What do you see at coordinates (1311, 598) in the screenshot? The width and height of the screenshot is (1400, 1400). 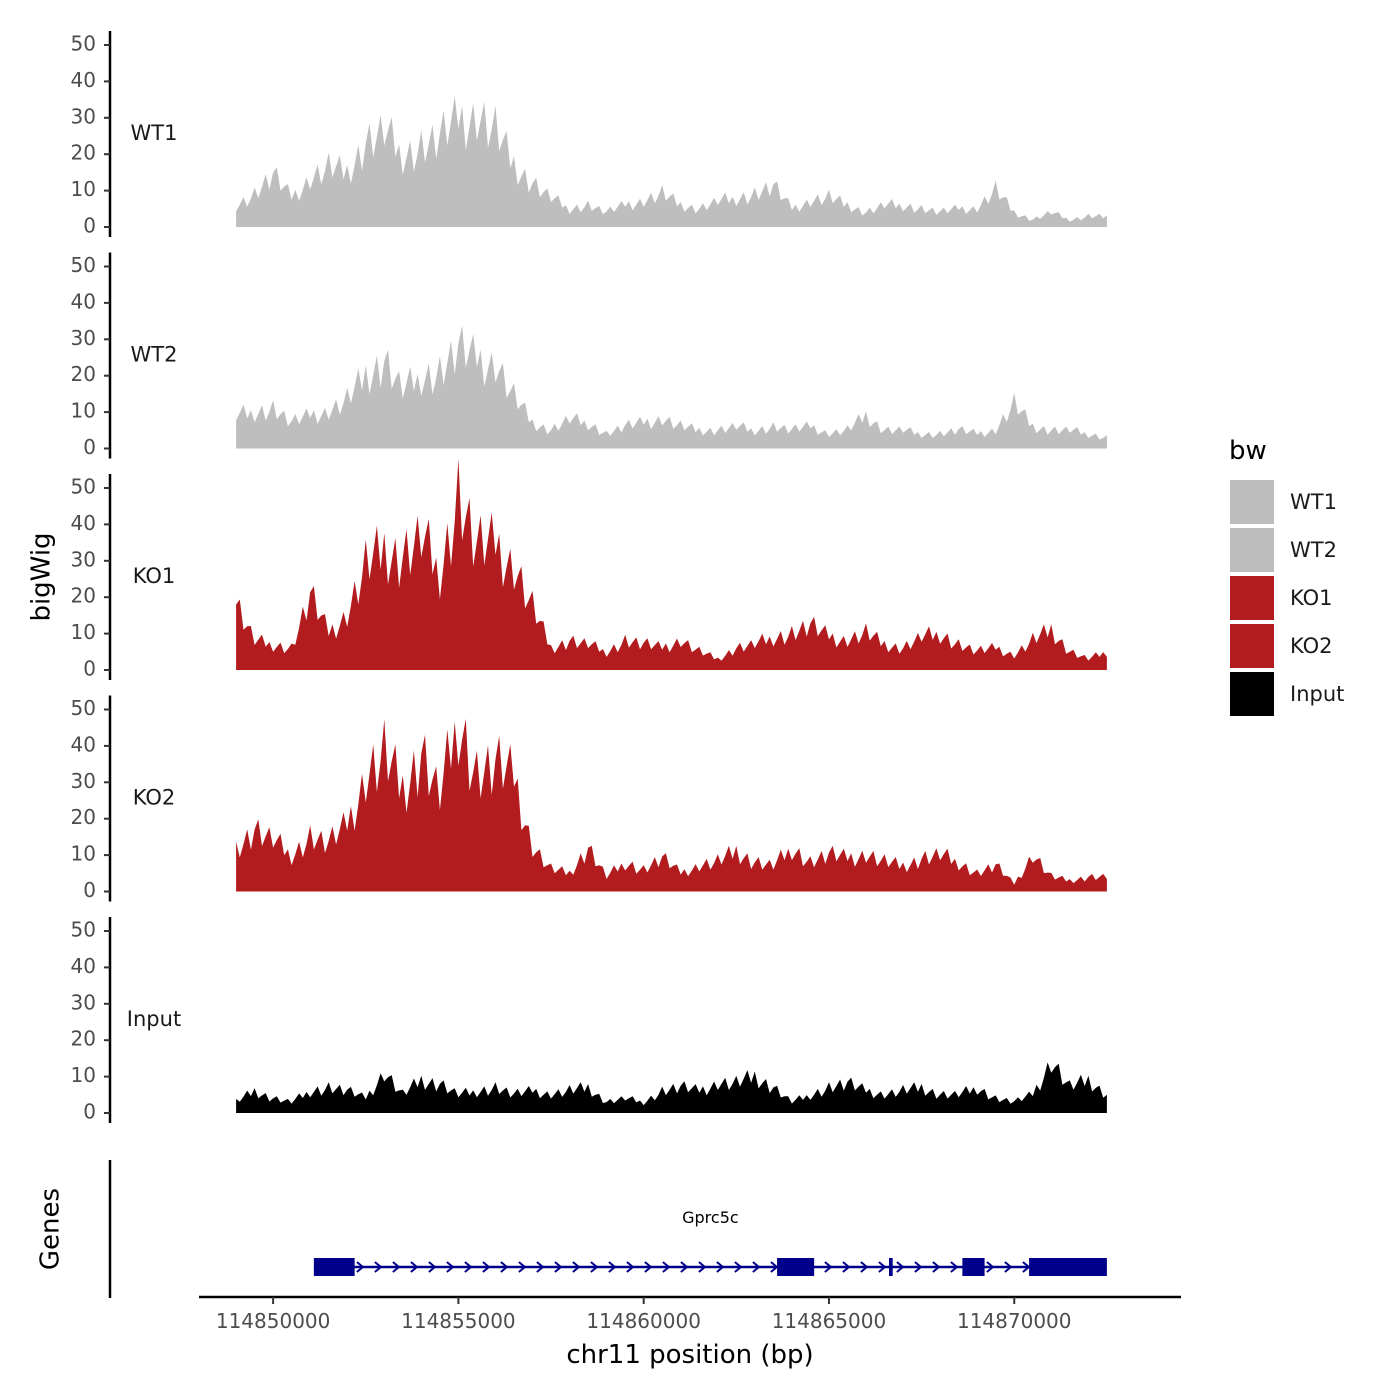 I see `legend-label: KO1` at bounding box center [1311, 598].